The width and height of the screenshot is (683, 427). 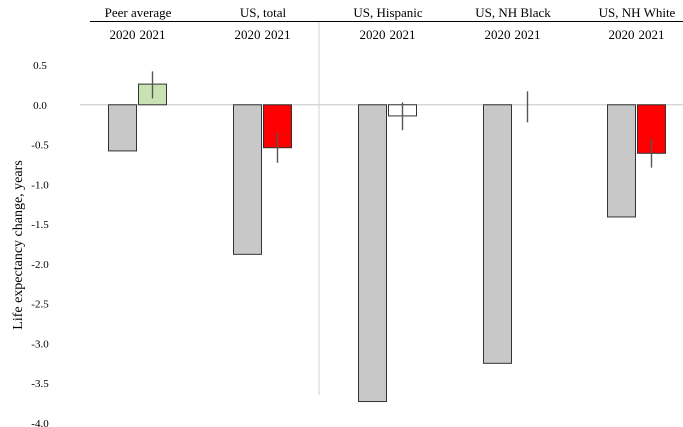 What do you see at coordinates (263, 12) in the screenshot?
I see `group-label: US, total` at bounding box center [263, 12].